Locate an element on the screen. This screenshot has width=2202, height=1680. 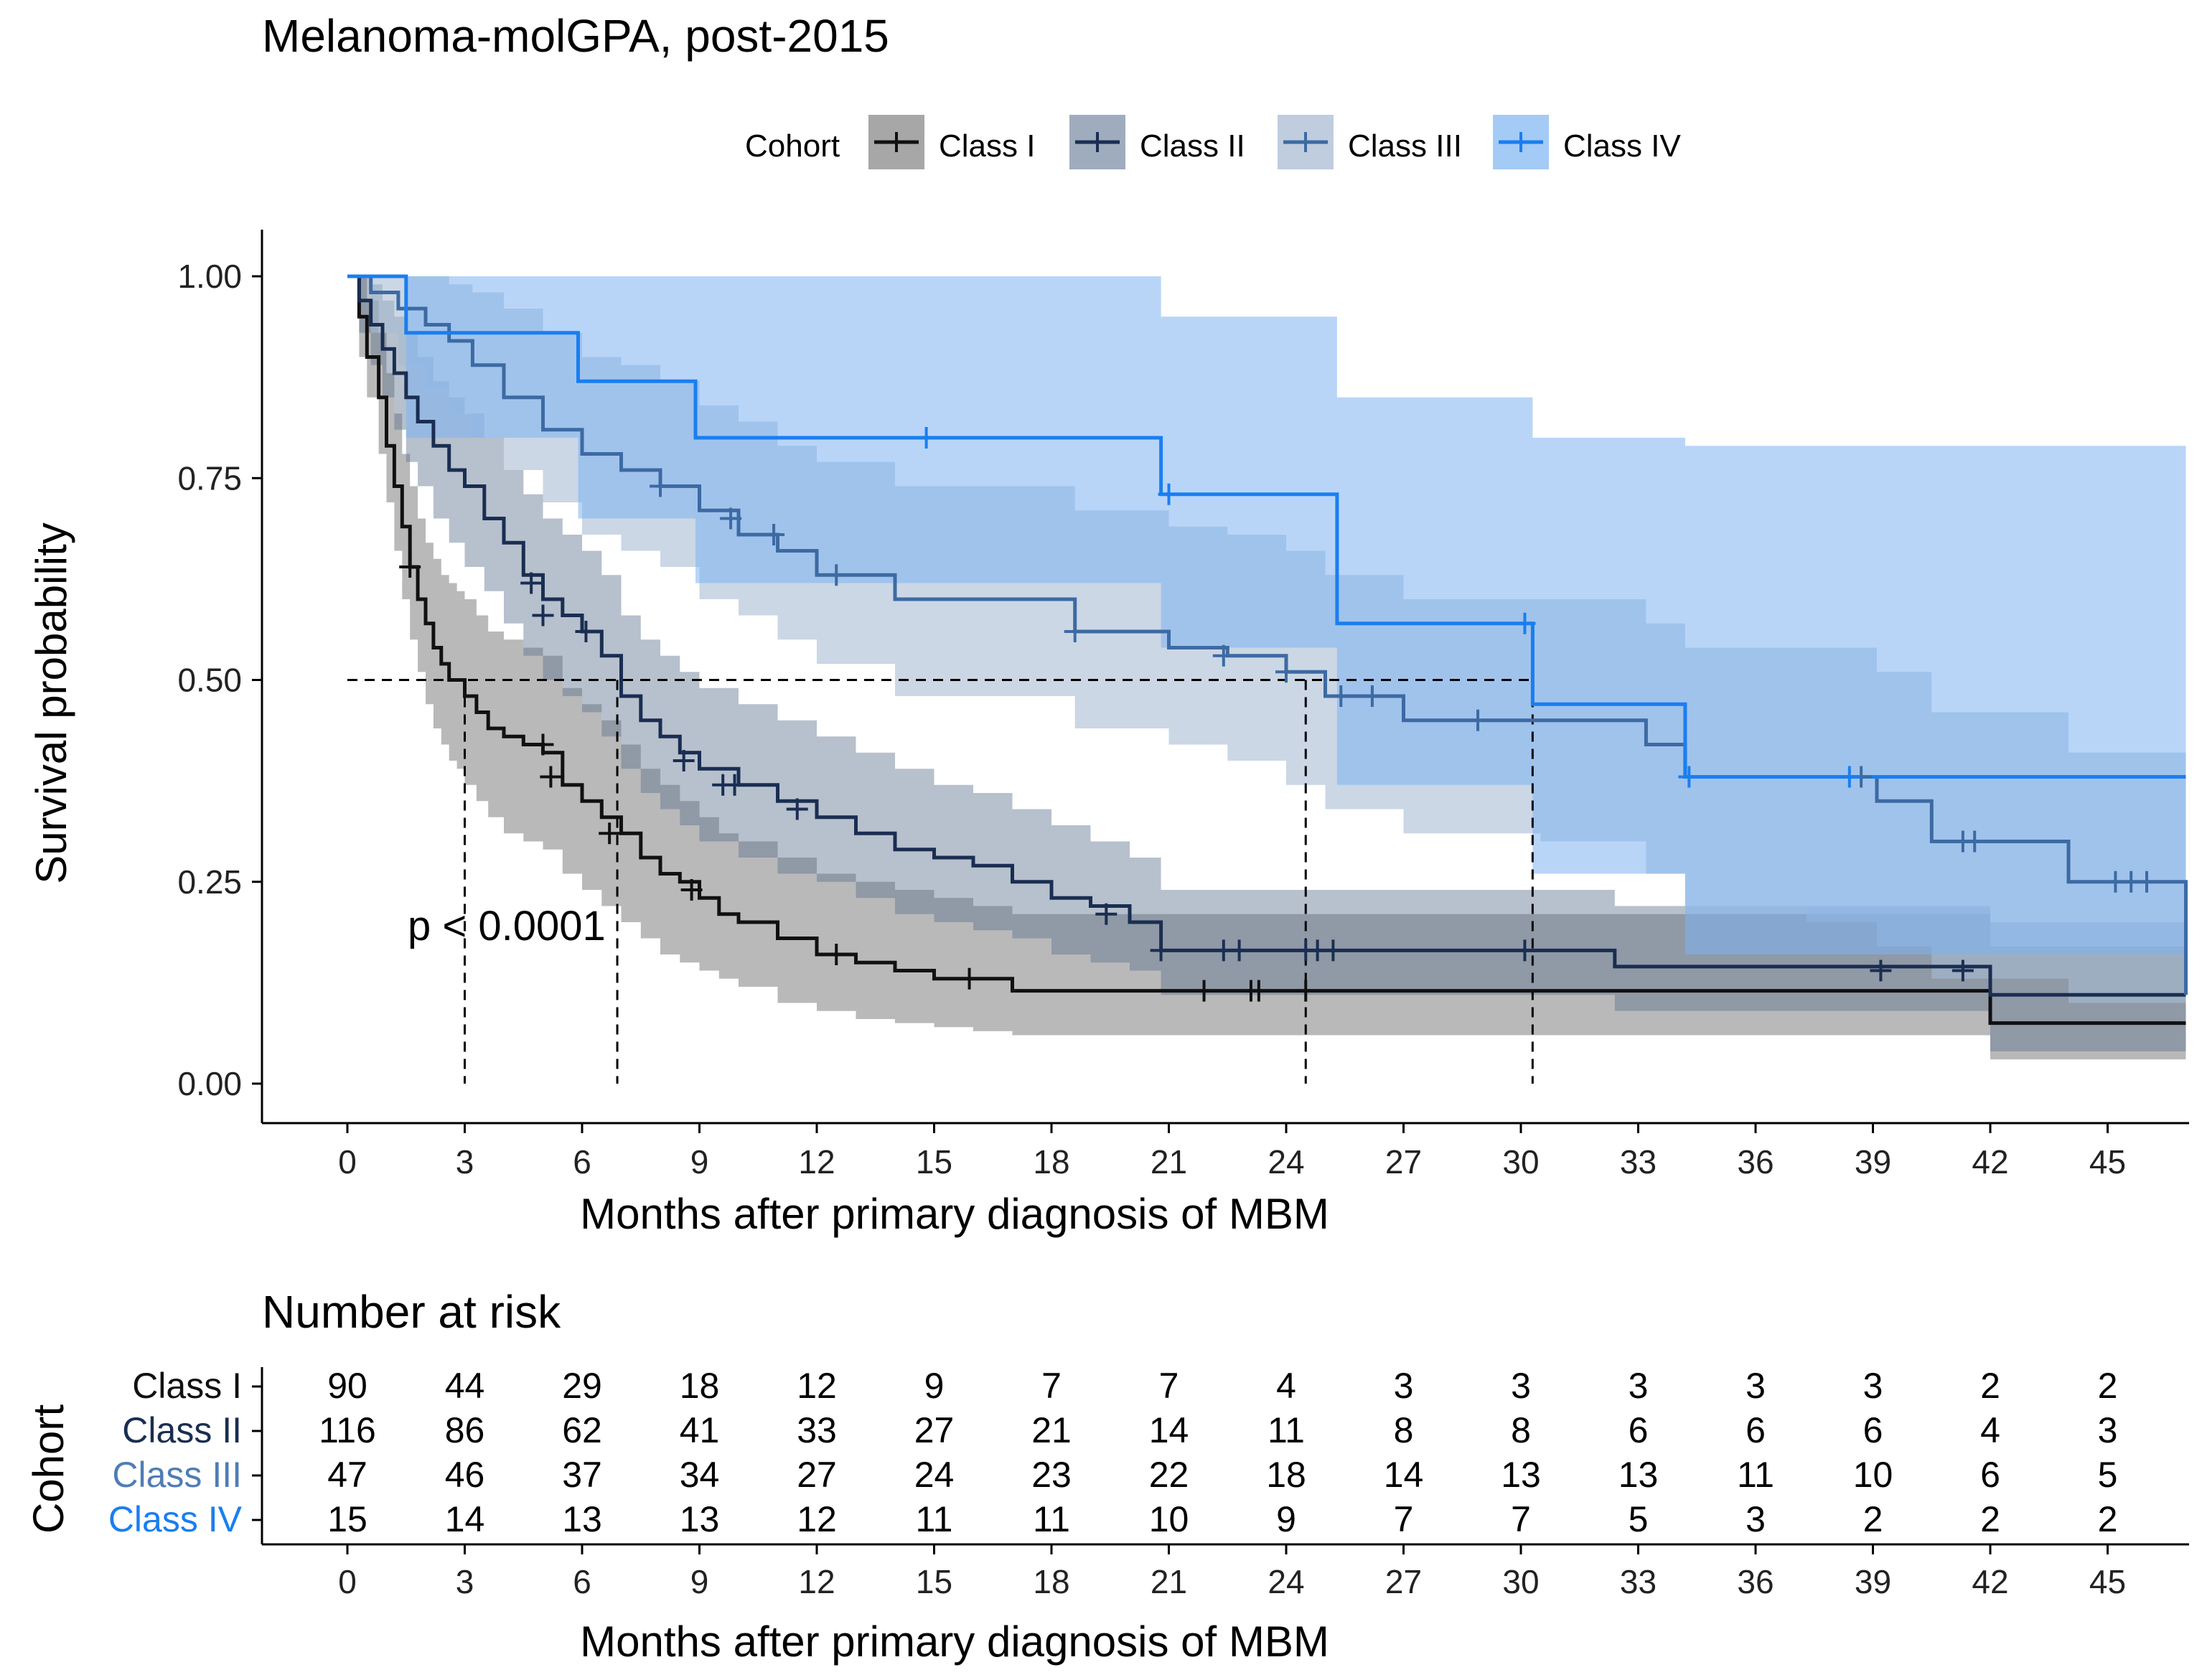
risk-cell: 12 is located at coordinates (817, 1519).